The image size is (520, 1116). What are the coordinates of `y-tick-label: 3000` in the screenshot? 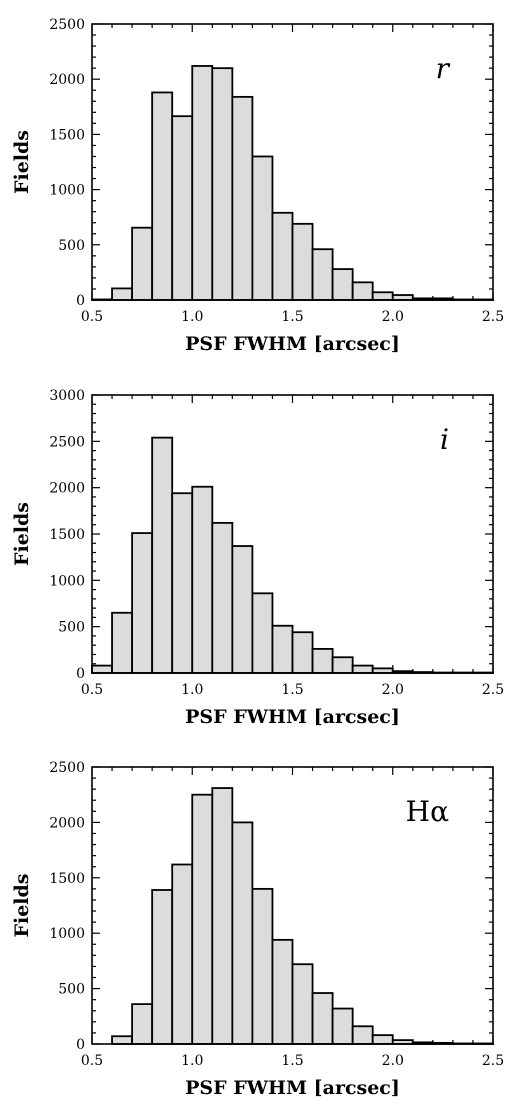 It's located at (67, 396).